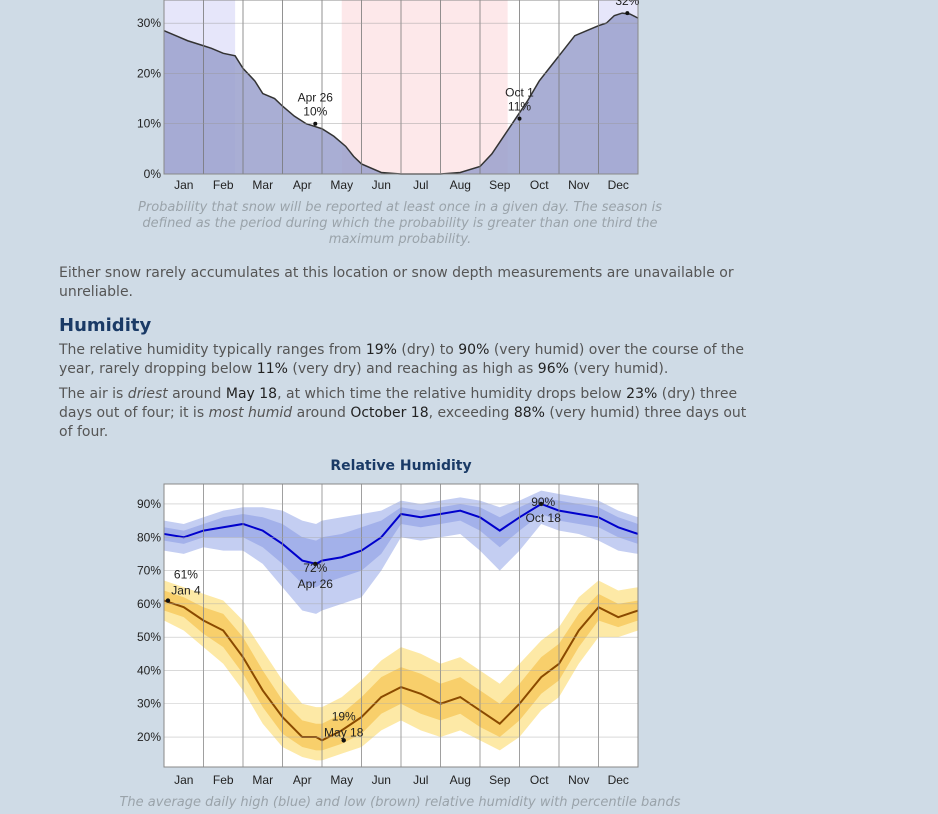 This screenshot has height=814, width=938. Describe the element at coordinates (642, 394) in the screenshot. I see `value-driest-threshold: 23%` at that location.